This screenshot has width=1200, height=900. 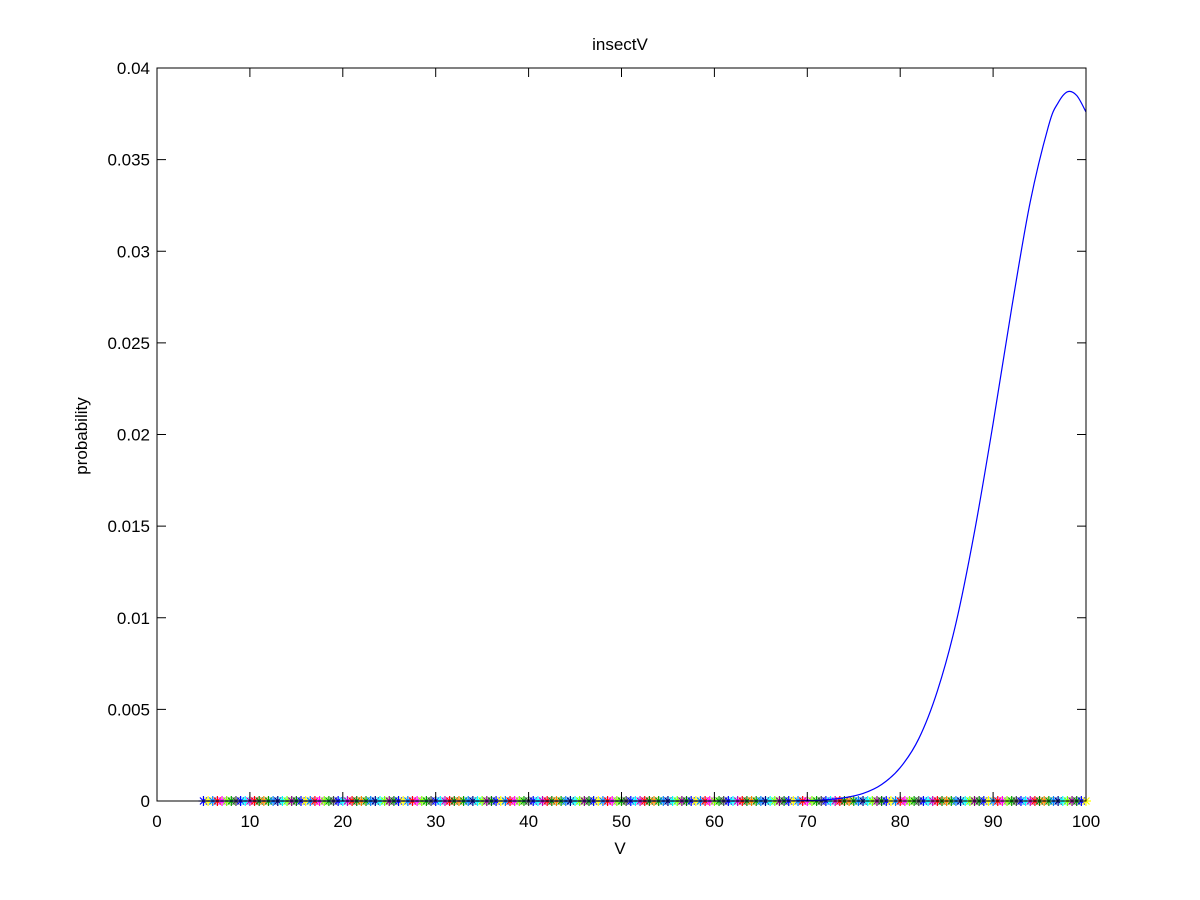 What do you see at coordinates (128, 709) in the screenshot?
I see `y-tick-label: 0.005` at bounding box center [128, 709].